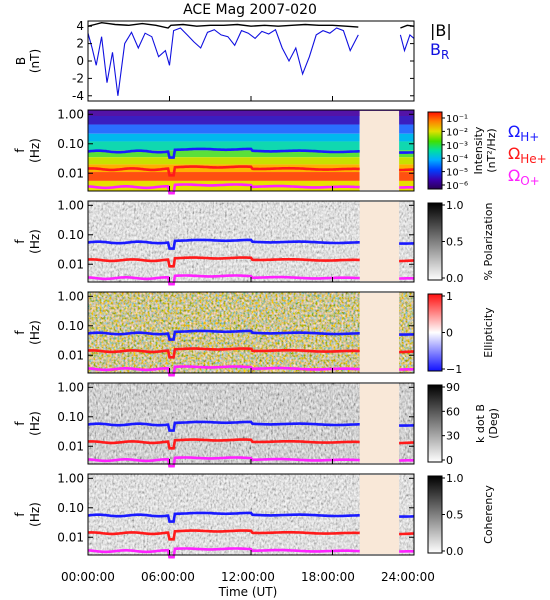 Image resolution: width=550 pixels, height=600 pixels. Describe the element at coordinates (480, 423) in the screenshot. I see `colorbar-label-line1: k dot B` at that location.